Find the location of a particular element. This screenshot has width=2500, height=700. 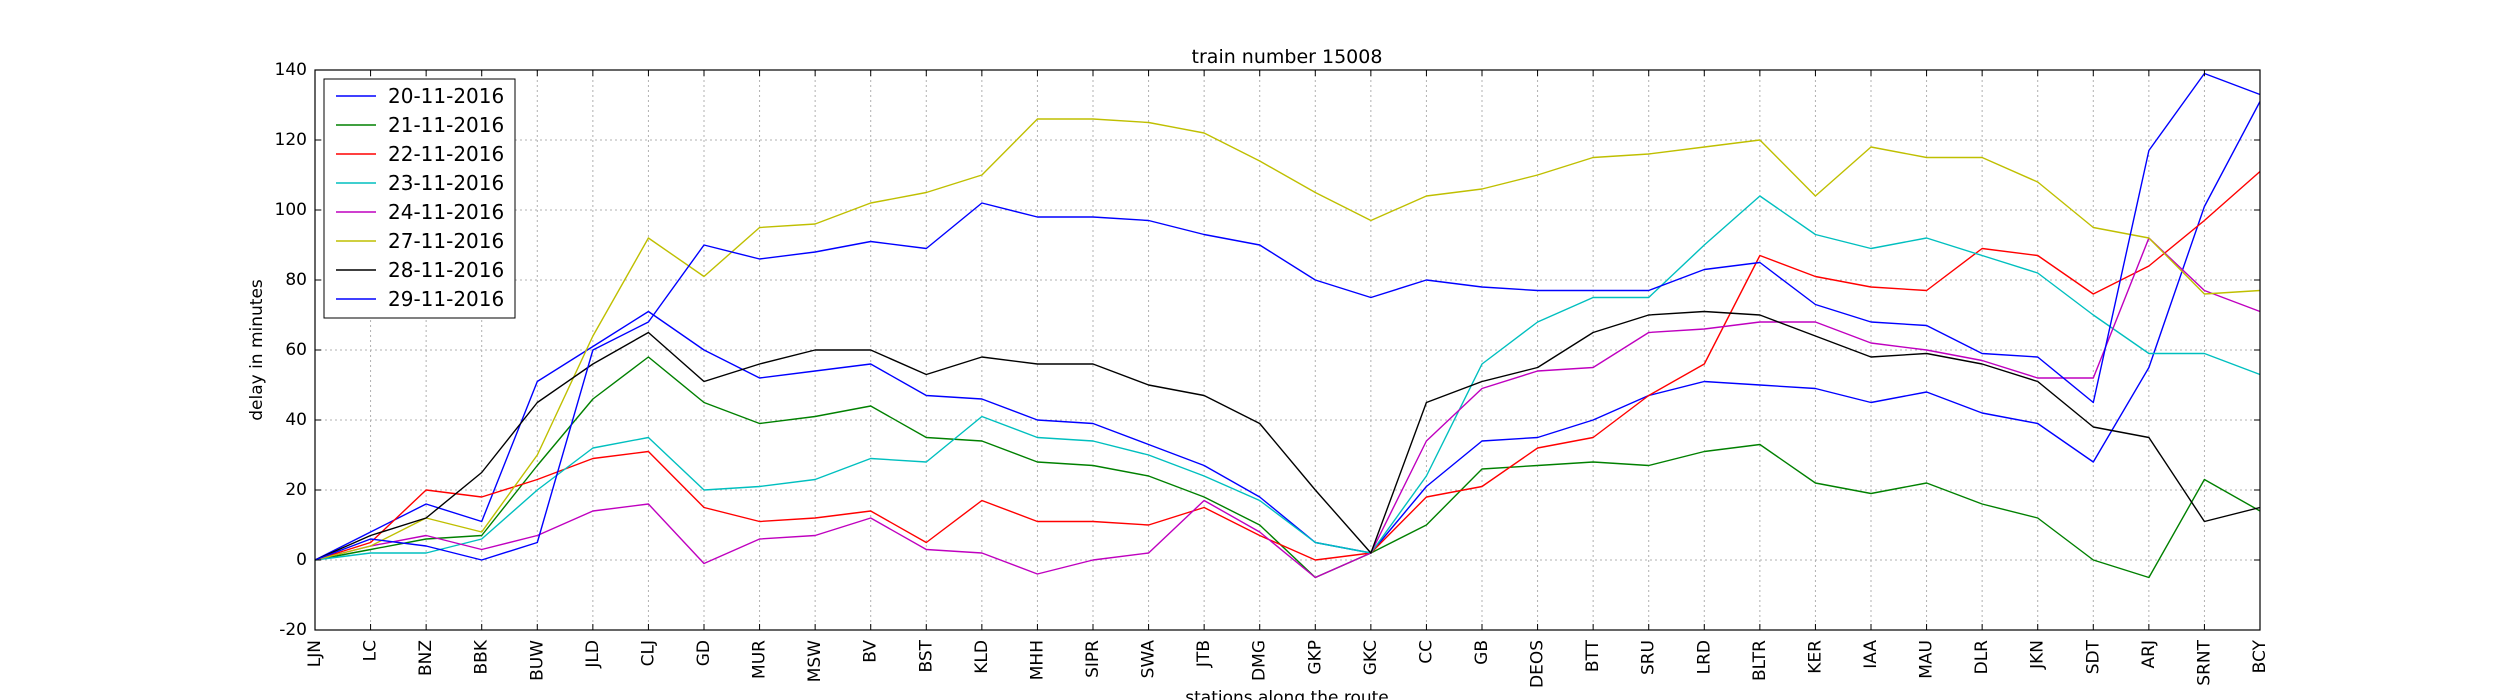

x-tick-label: SWA is located at coordinates (1149, 659).